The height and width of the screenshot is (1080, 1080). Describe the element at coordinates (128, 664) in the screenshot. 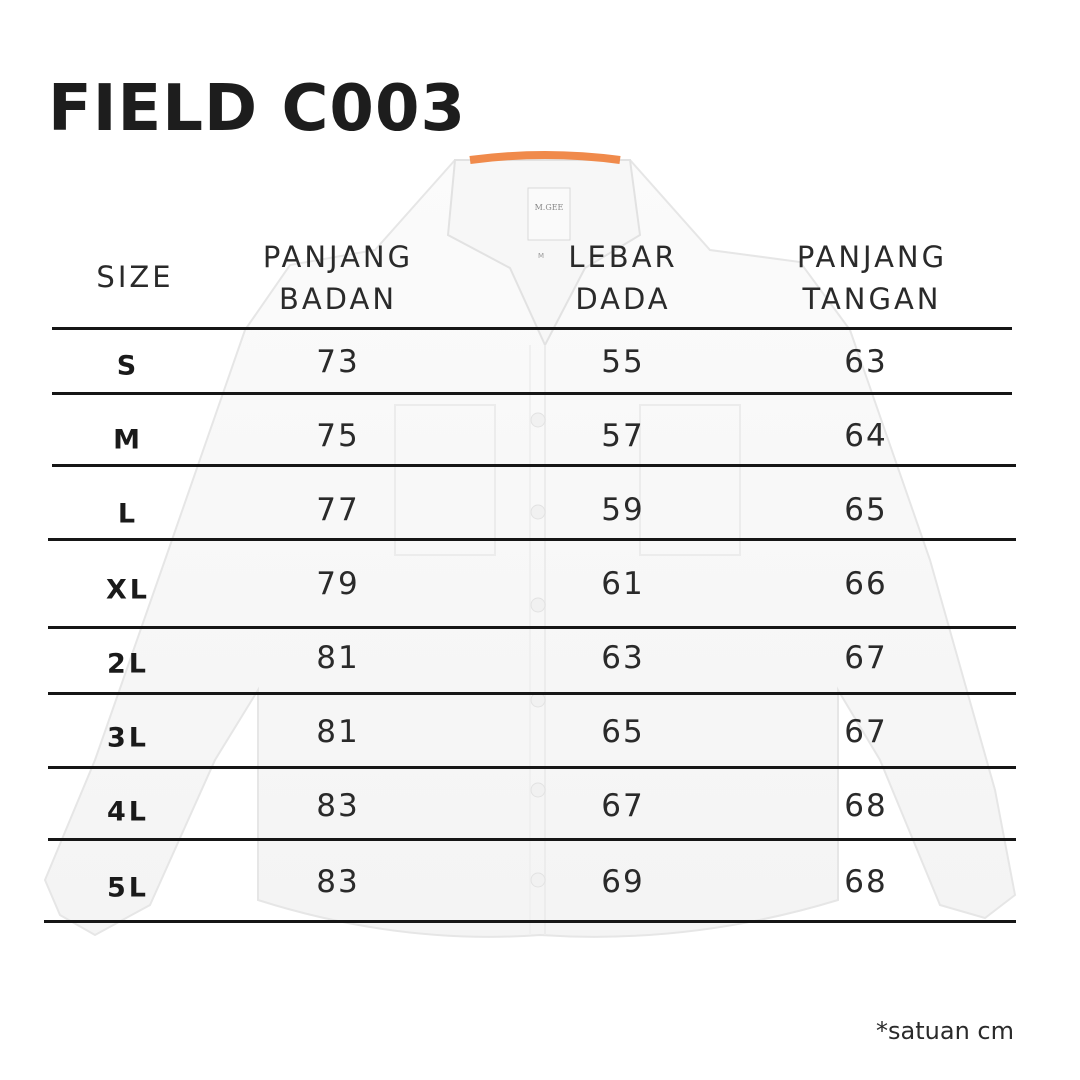

I see `size-cell: 2L` at that location.